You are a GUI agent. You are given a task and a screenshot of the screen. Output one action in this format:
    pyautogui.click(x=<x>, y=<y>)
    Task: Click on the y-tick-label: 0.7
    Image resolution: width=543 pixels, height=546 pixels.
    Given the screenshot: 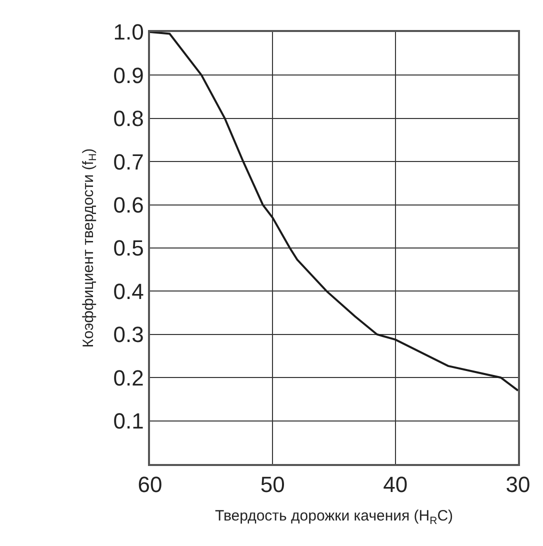 What is the action you would take?
    pyautogui.click(x=128, y=161)
    